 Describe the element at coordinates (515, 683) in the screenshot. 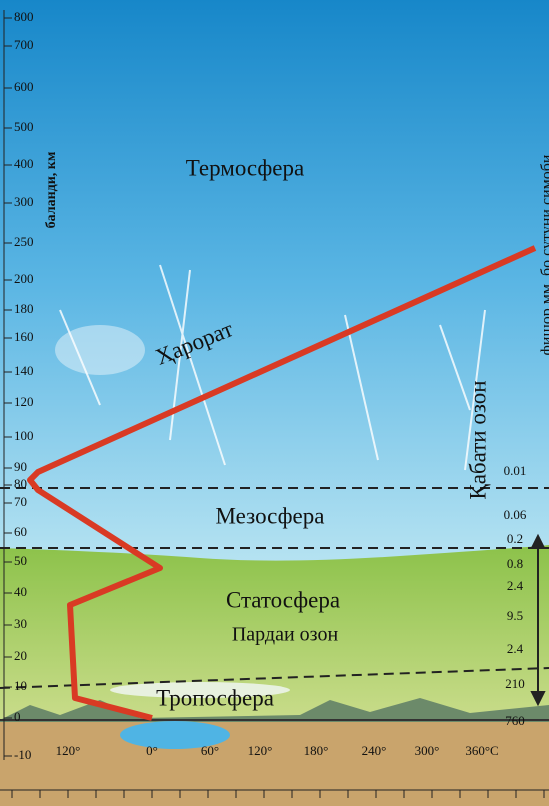

I see `pressure-label: 210` at that location.